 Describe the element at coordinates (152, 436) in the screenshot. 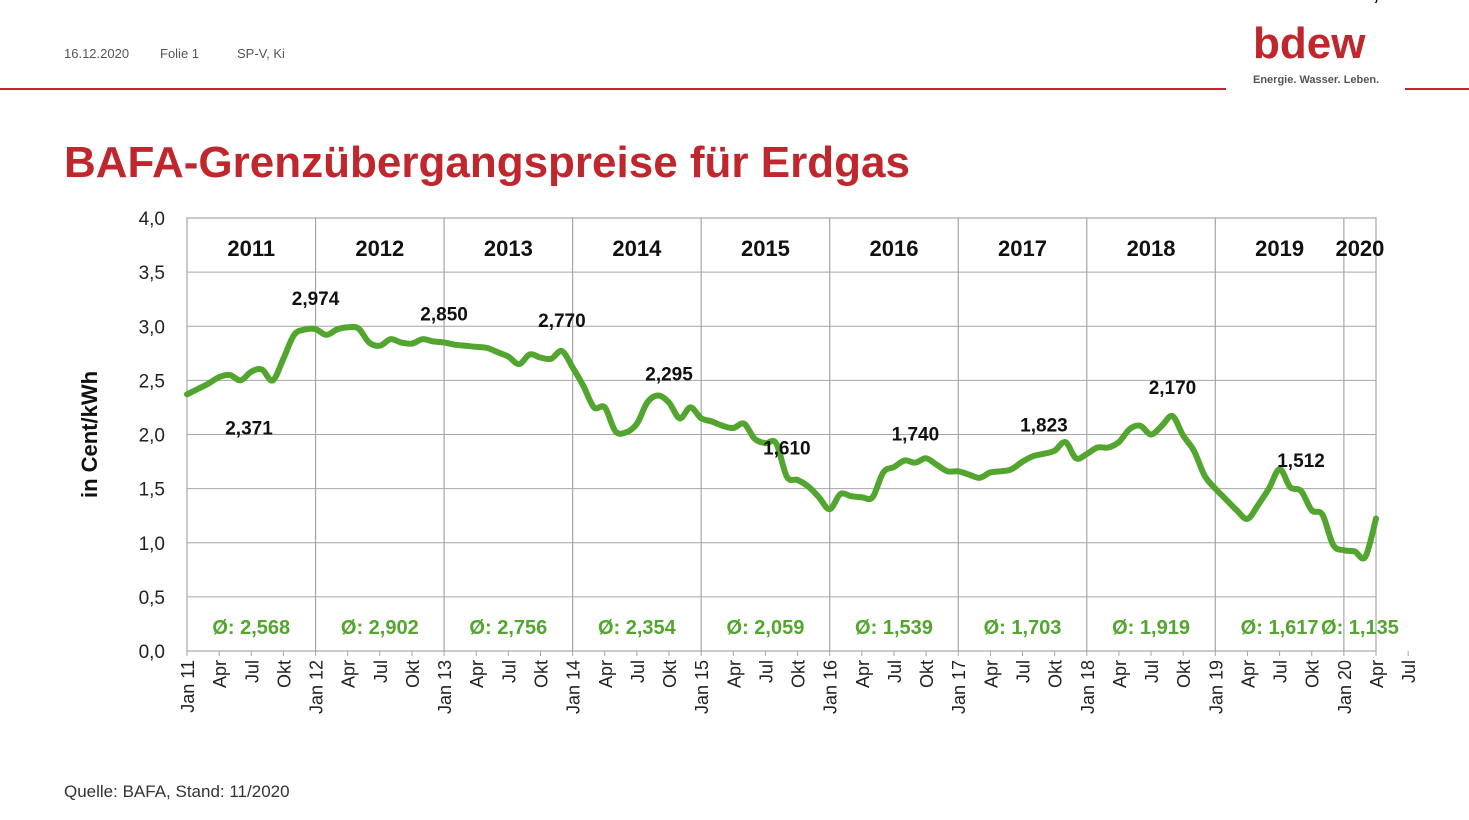

I see `y-tick-label: 2,0` at that location.